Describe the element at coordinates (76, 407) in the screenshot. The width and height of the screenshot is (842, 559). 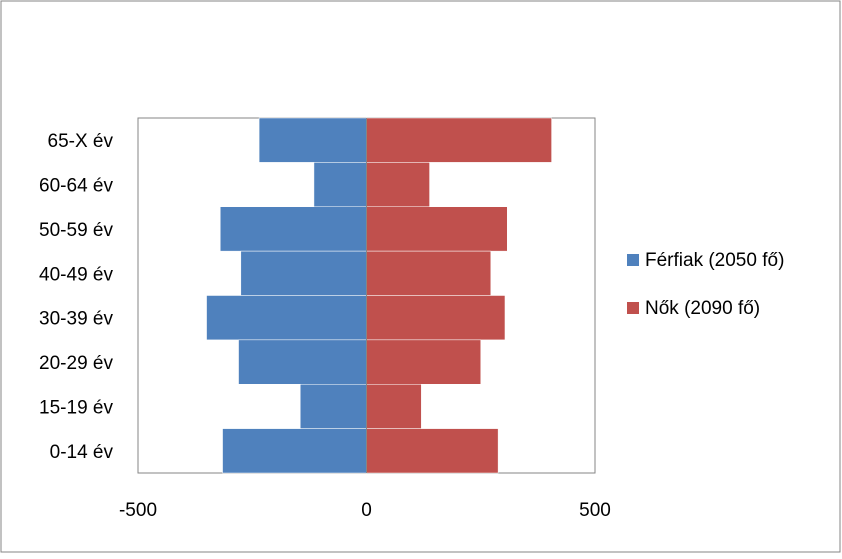
I see `y-tick-label: 15-19 év` at that location.